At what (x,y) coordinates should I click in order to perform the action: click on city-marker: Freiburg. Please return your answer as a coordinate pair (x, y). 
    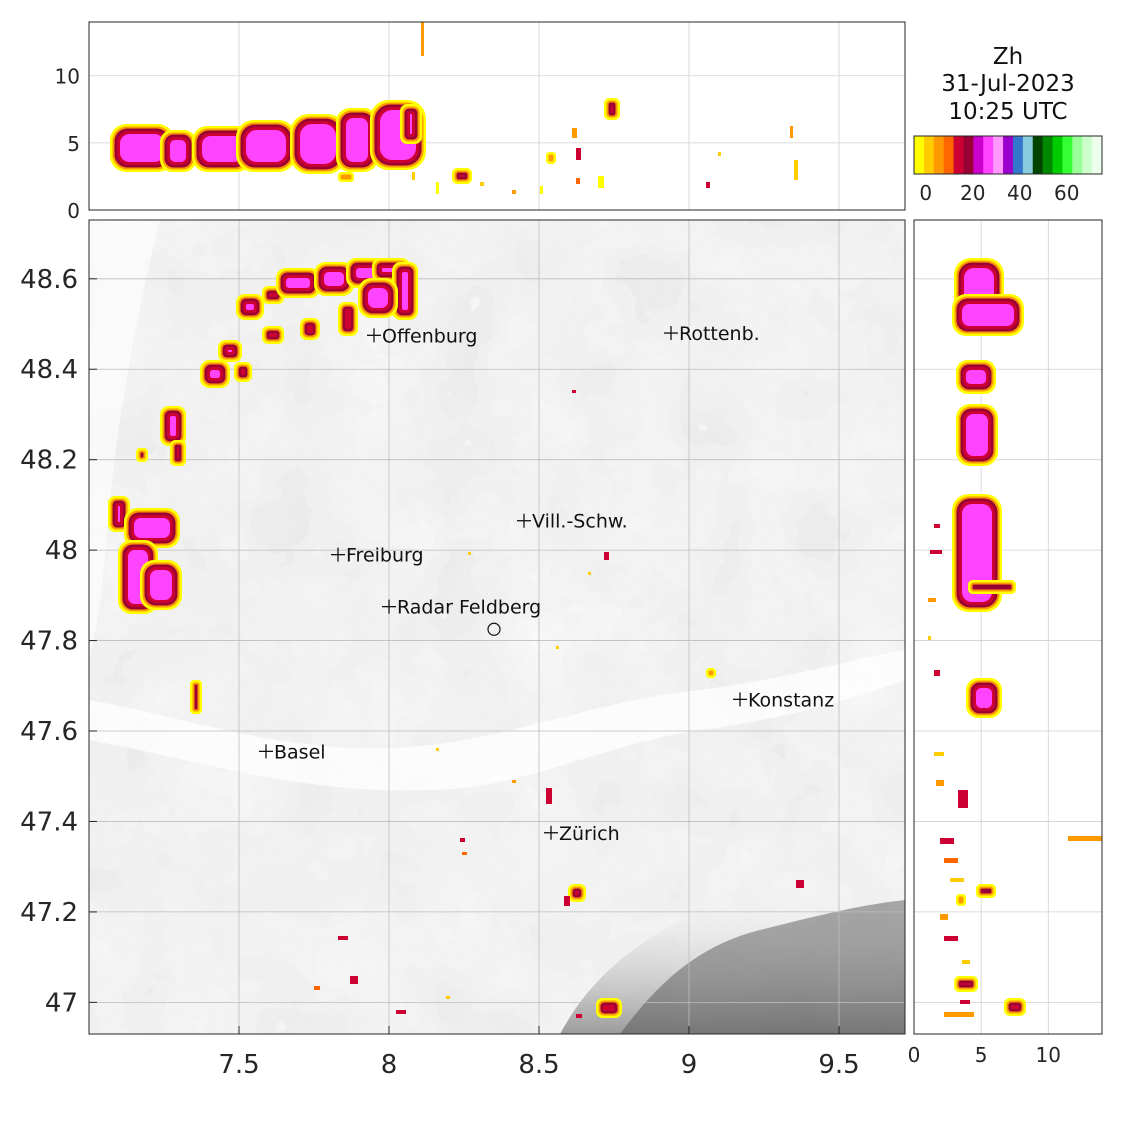
    Looking at the image, I should click on (377, 556).